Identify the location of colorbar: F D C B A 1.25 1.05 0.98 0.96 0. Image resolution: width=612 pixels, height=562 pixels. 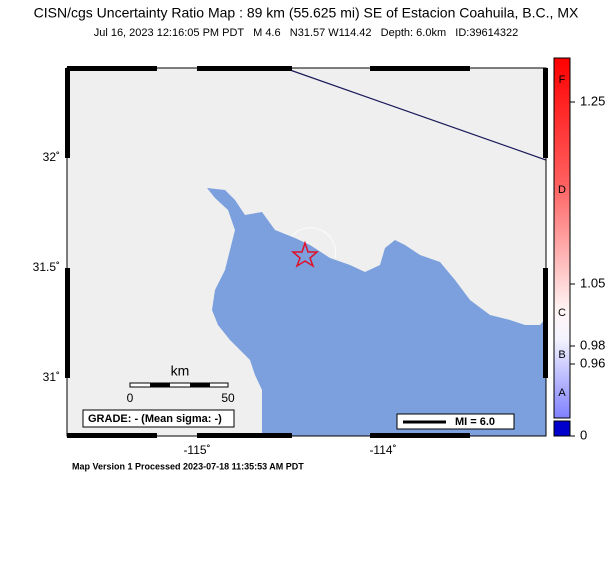
(579, 249).